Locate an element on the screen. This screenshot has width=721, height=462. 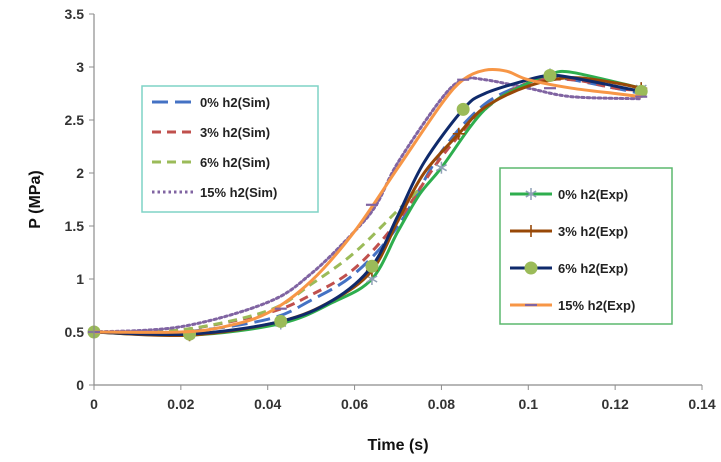
y-tick-label: 0 is located at coordinates (80, 385).